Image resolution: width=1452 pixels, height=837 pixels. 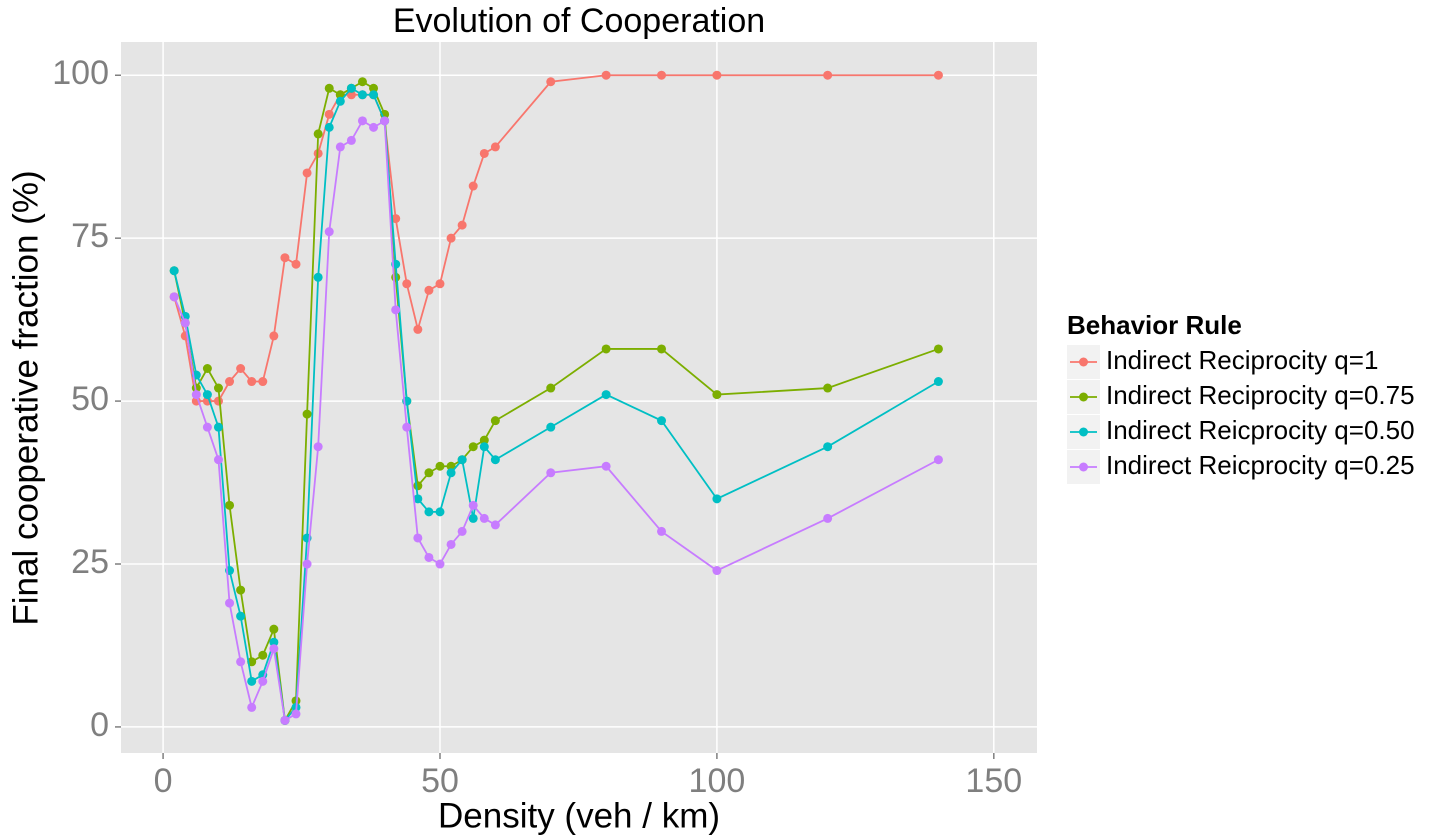 What do you see at coordinates (25, 397) in the screenshot?
I see `y-axis-label: Final cooperative fraction (%)` at bounding box center [25, 397].